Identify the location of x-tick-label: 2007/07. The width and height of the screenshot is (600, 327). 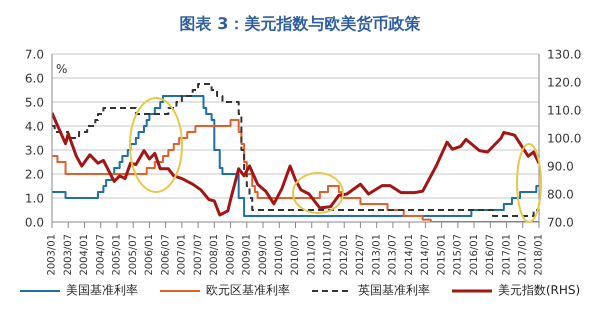
(198, 255).